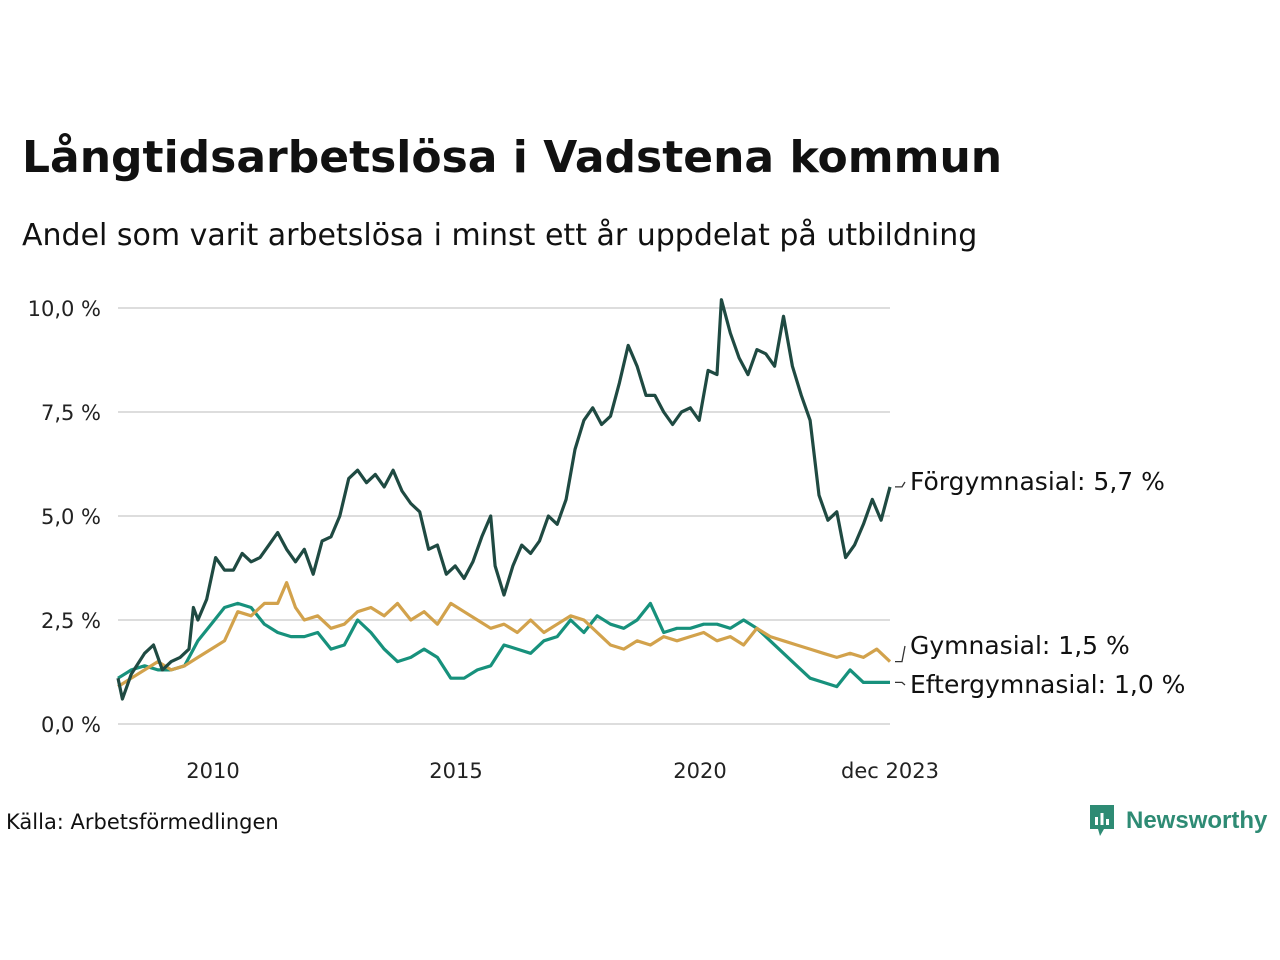  What do you see at coordinates (699, 771) in the screenshot?
I see `x-tick-label: 2020` at bounding box center [699, 771].